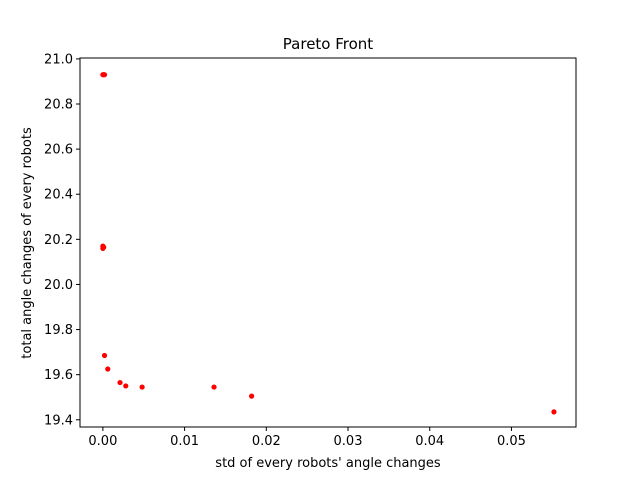 The image size is (640, 480). I want to click on x-tick-label: 0.04, so click(429, 441).